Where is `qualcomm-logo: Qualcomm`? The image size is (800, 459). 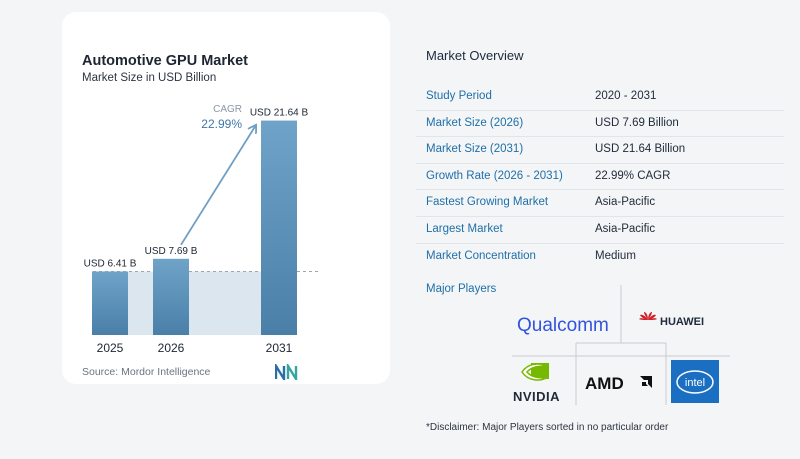 qualcomm-logo: Qualcomm is located at coordinates (563, 325).